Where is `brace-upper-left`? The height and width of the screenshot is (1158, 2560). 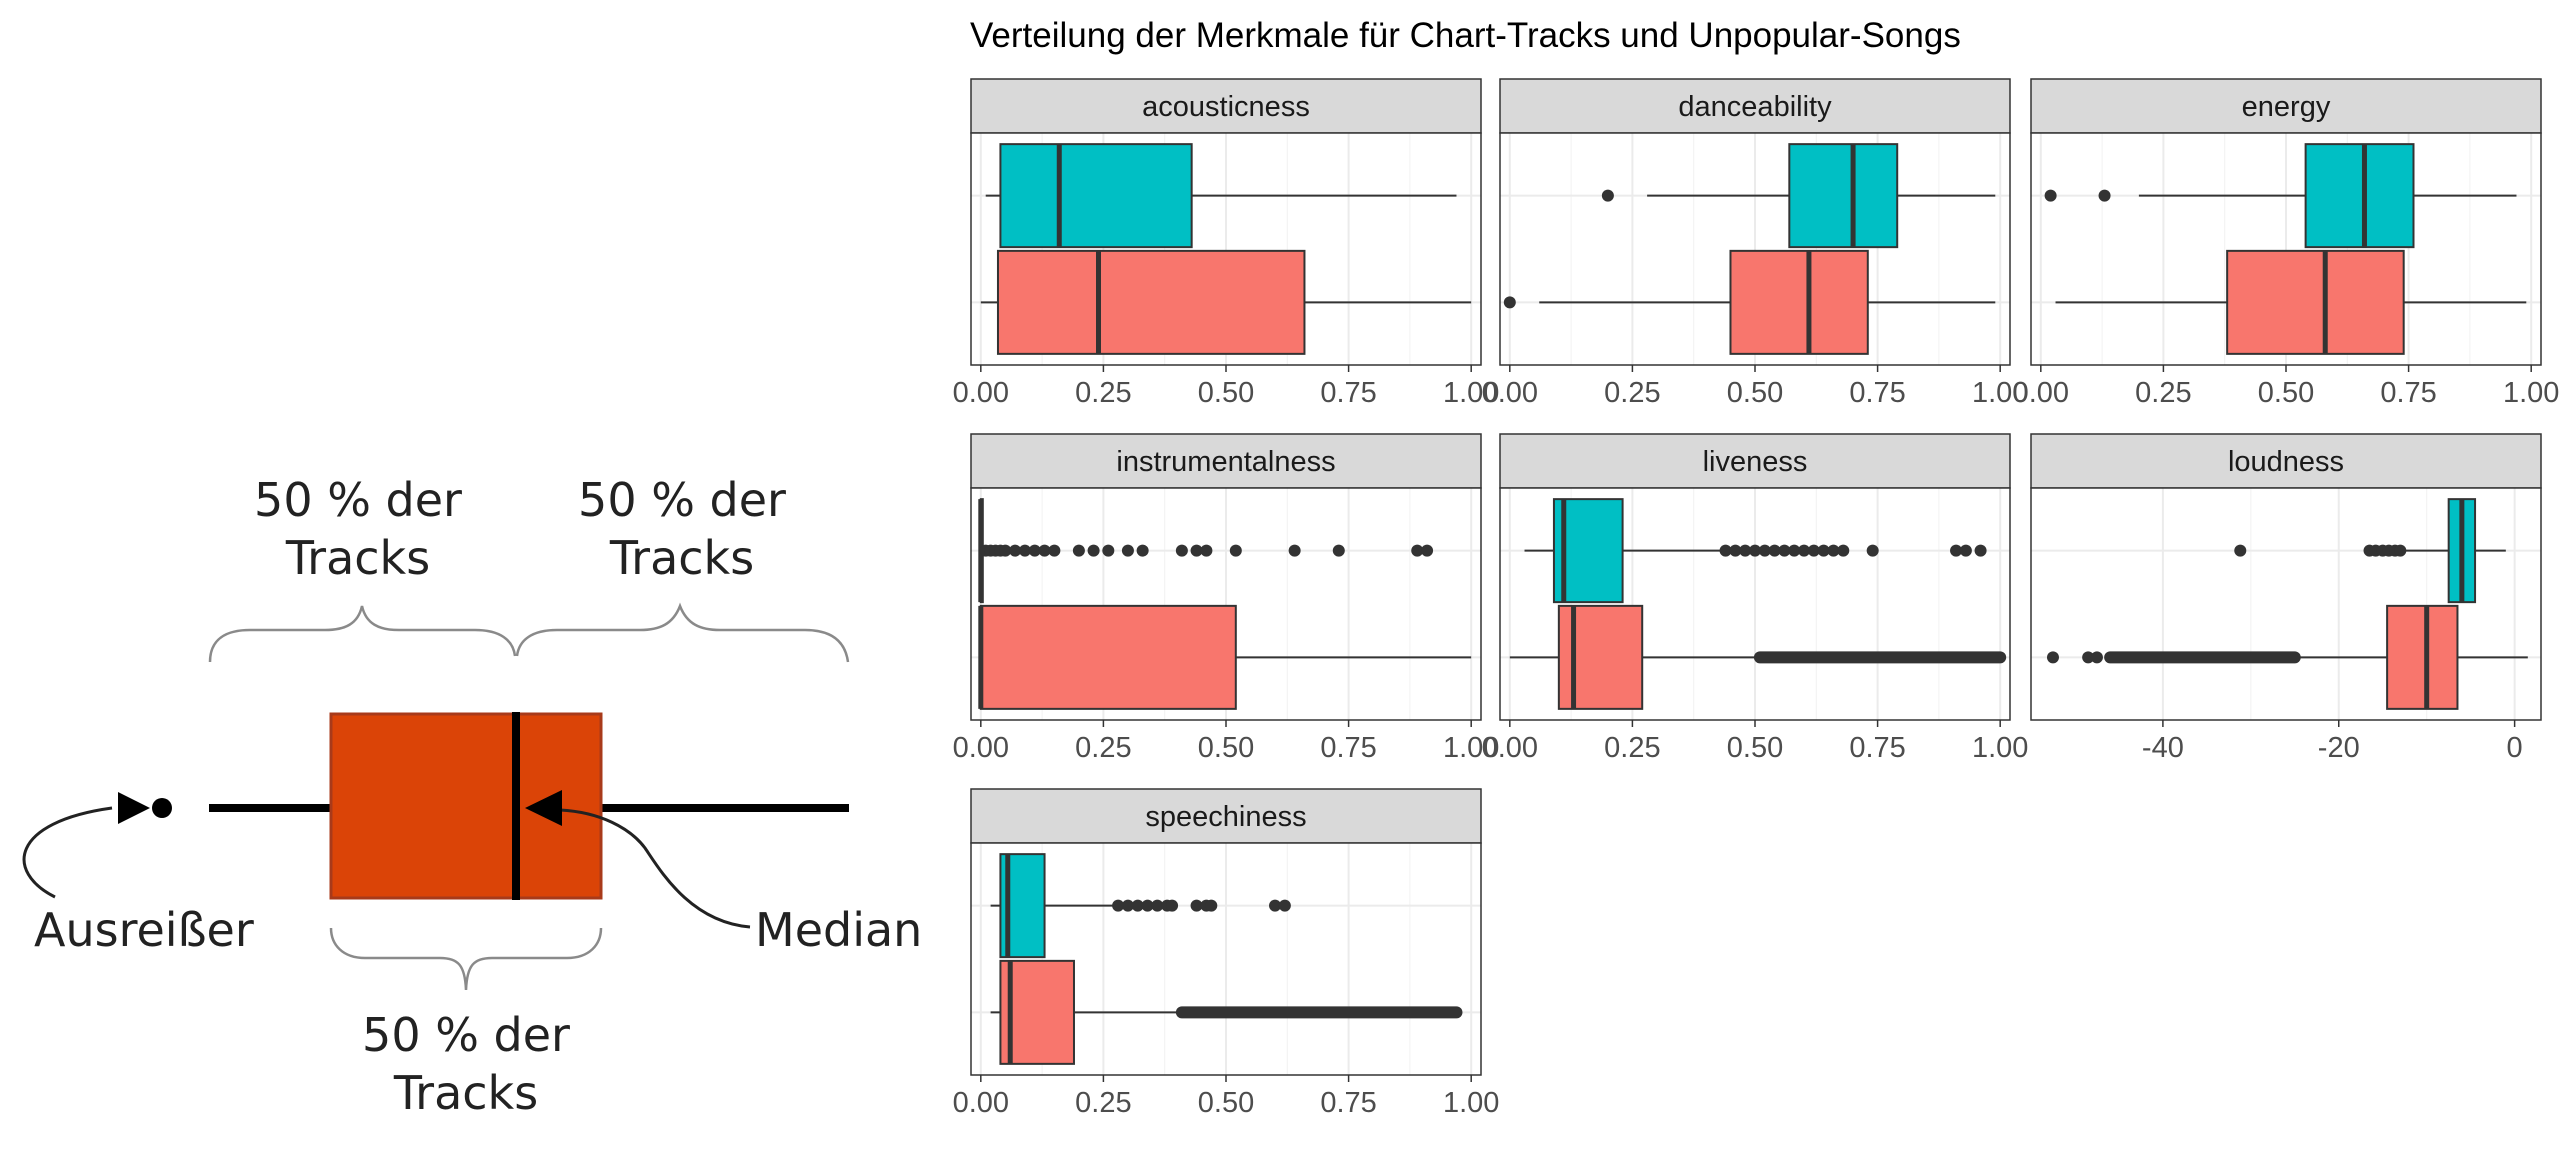 brace-upper-left is located at coordinates (362, 634).